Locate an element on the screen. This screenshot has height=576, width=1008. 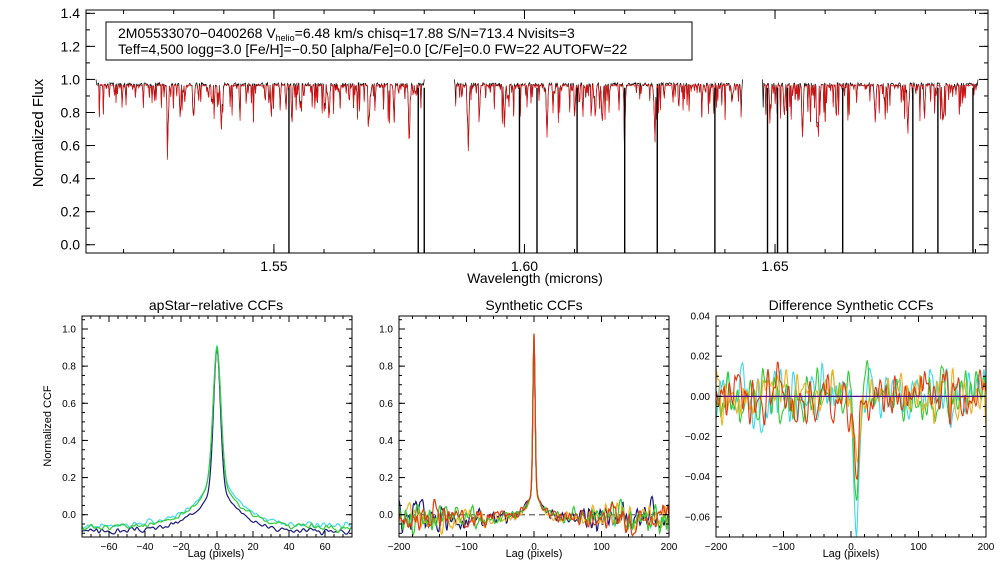
y-tick-label: −0.02 is located at coordinates (698, 437).